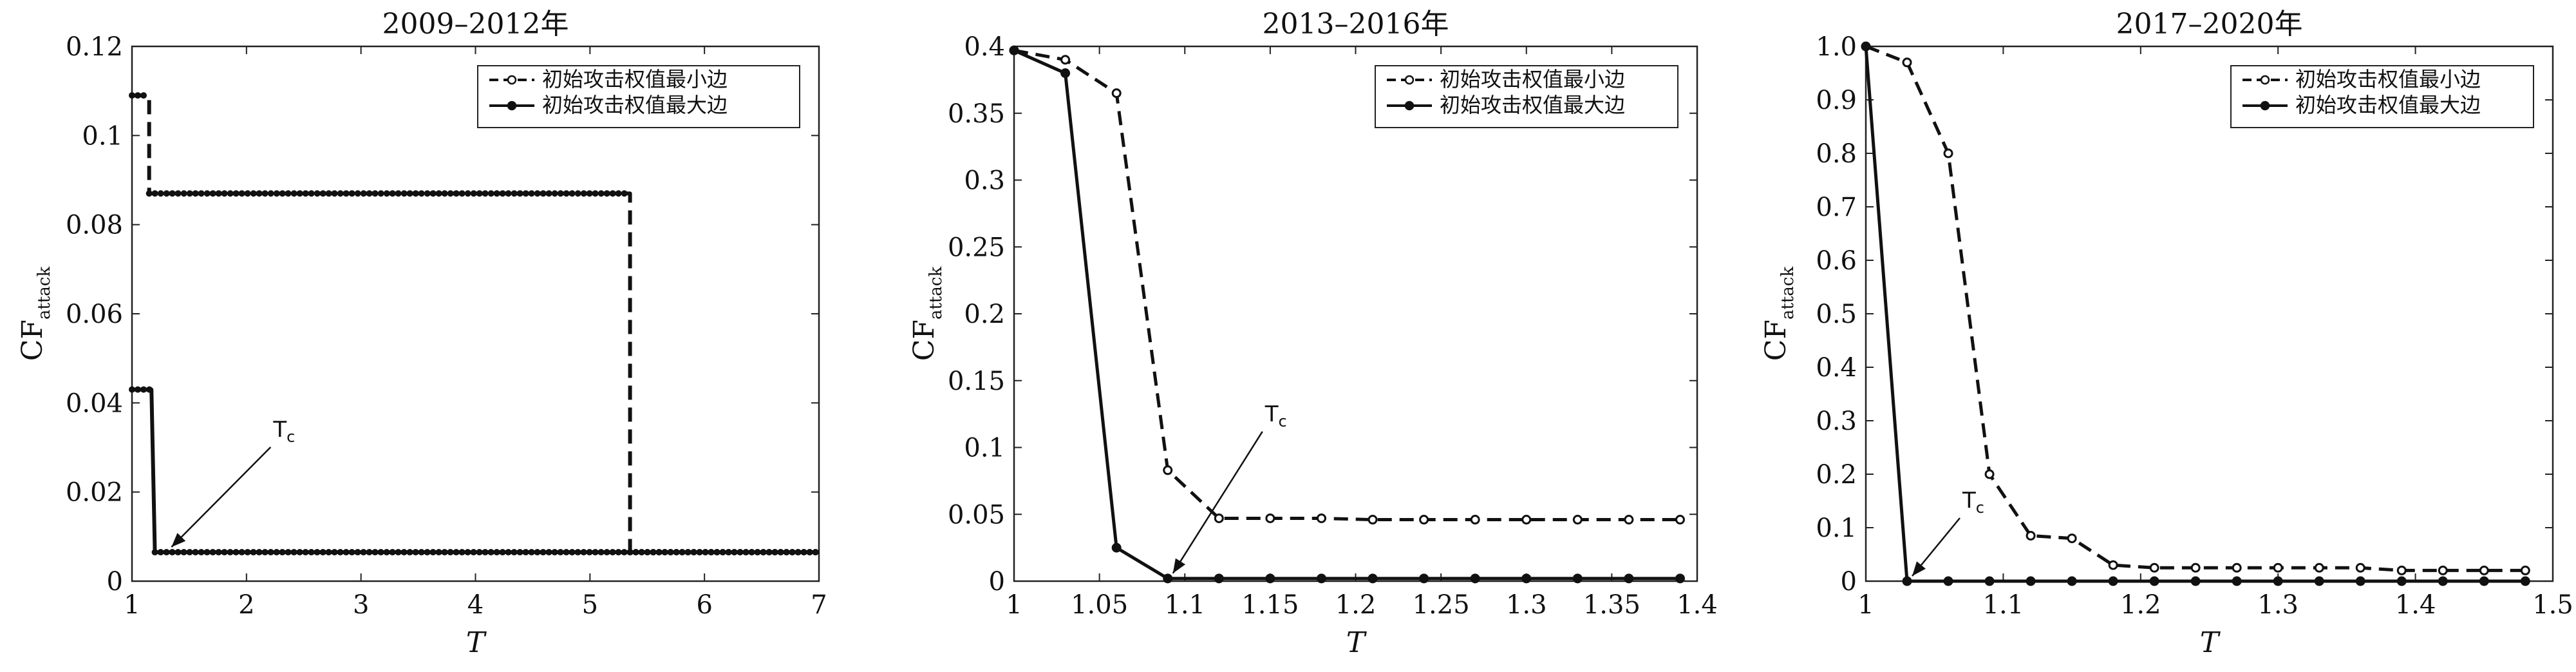 The width and height of the screenshot is (2576, 672). Describe the element at coordinates (1526, 605) in the screenshot. I see `x-tick-label: 1.3` at that location.